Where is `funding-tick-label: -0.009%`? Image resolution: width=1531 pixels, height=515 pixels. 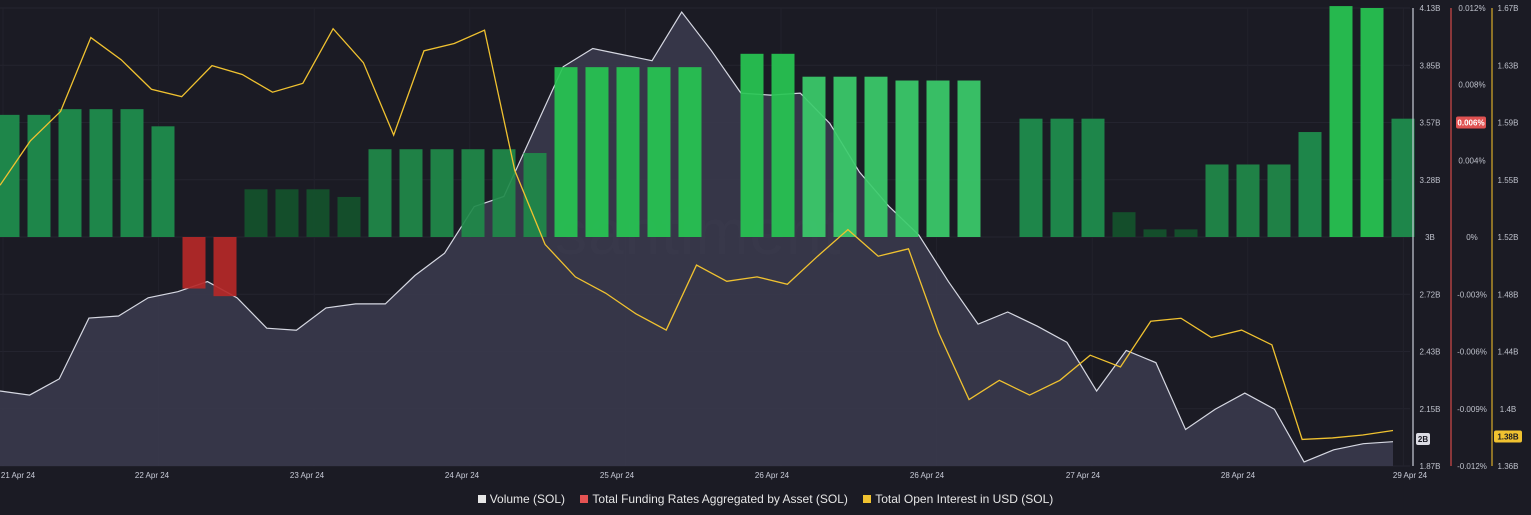 funding-tick-label: -0.009% is located at coordinates (1472, 409).